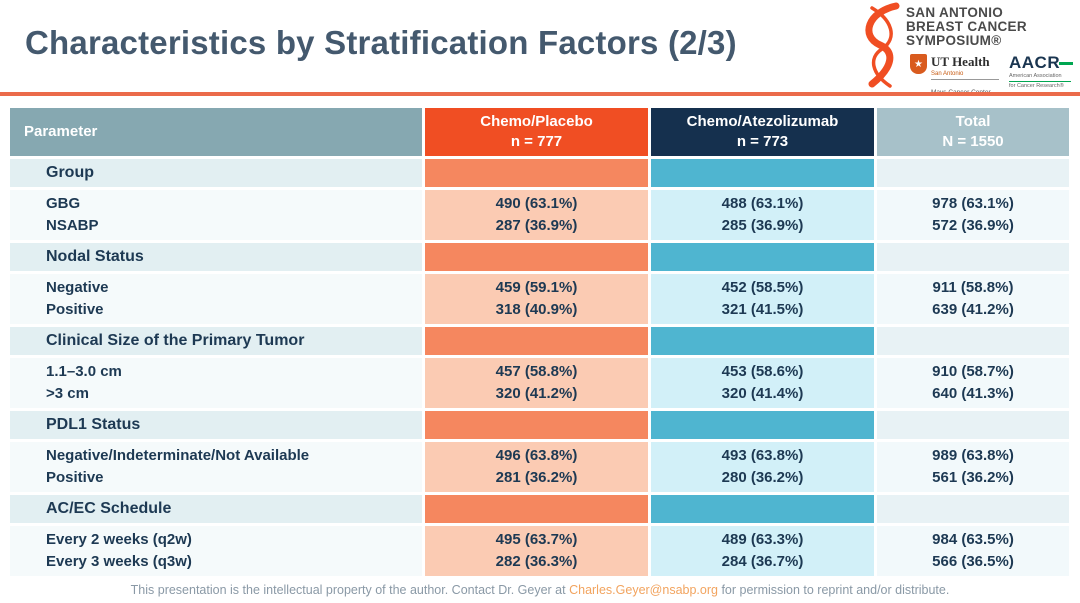  Describe the element at coordinates (966, 27) in the screenshot. I see `sabcs-wordmark: SAN ANTONIO BREAST CANCER SYMPOSIUM®` at that location.